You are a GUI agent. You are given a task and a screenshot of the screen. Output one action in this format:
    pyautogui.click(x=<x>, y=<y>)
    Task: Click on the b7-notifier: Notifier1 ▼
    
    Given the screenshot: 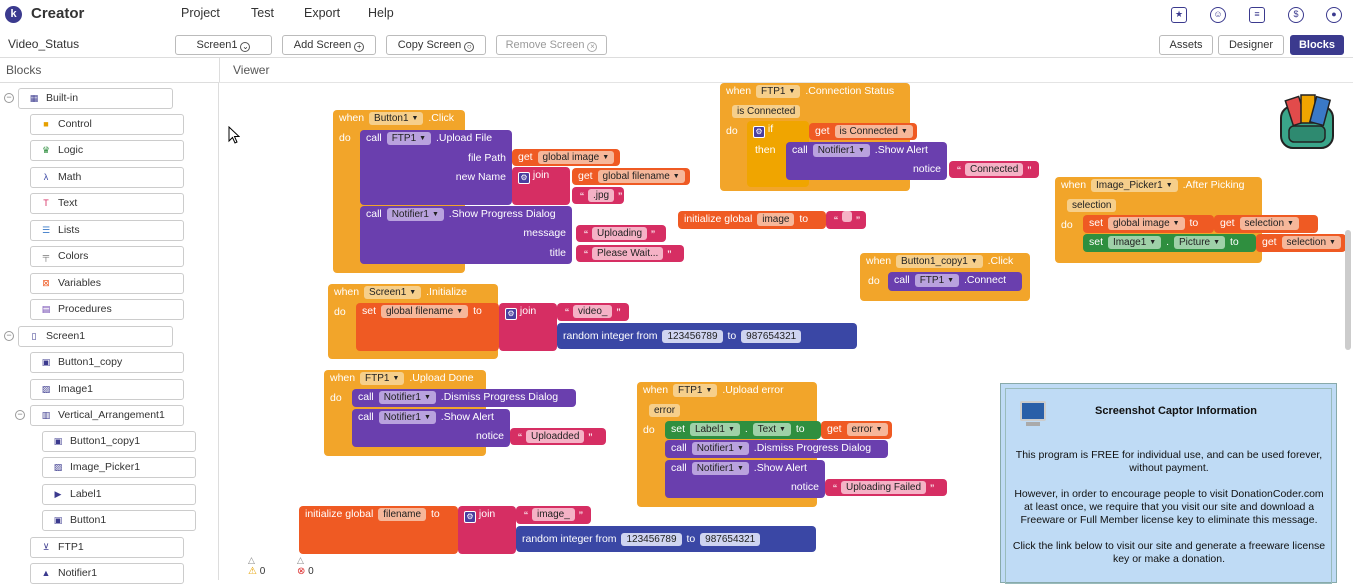 What is the action you would take?
    pyautogui.click(x=407, y=397)
    